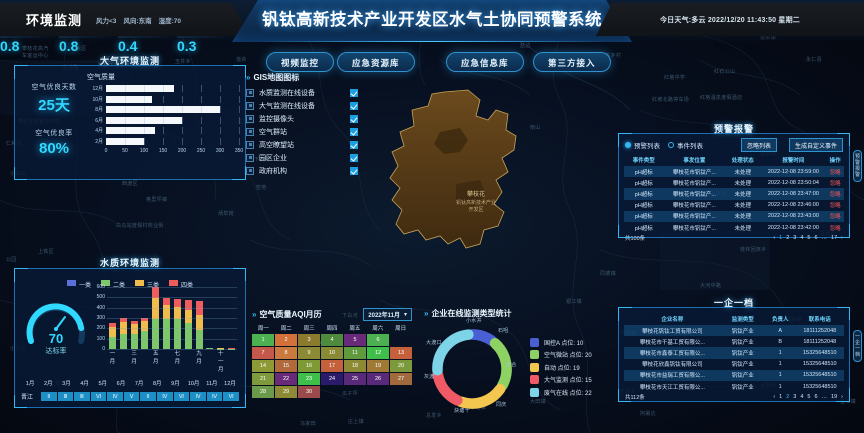 The width and height of the screenshot is (864, 433). I want to click on calendar-day: 17, so click(332, 366).